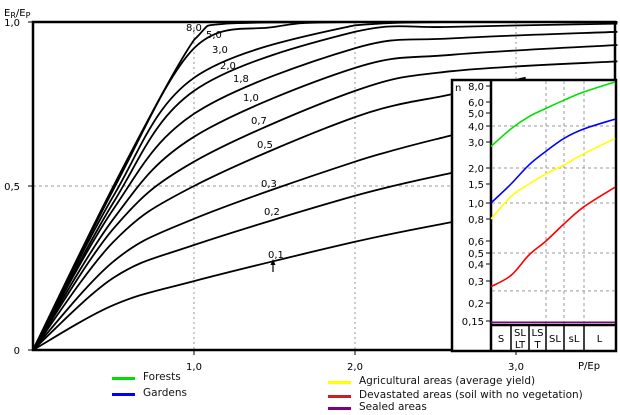  Describe the element at coordinates (476, 143) in the screenshot. I see `inset-y-tick-label: 3,0` at that location.